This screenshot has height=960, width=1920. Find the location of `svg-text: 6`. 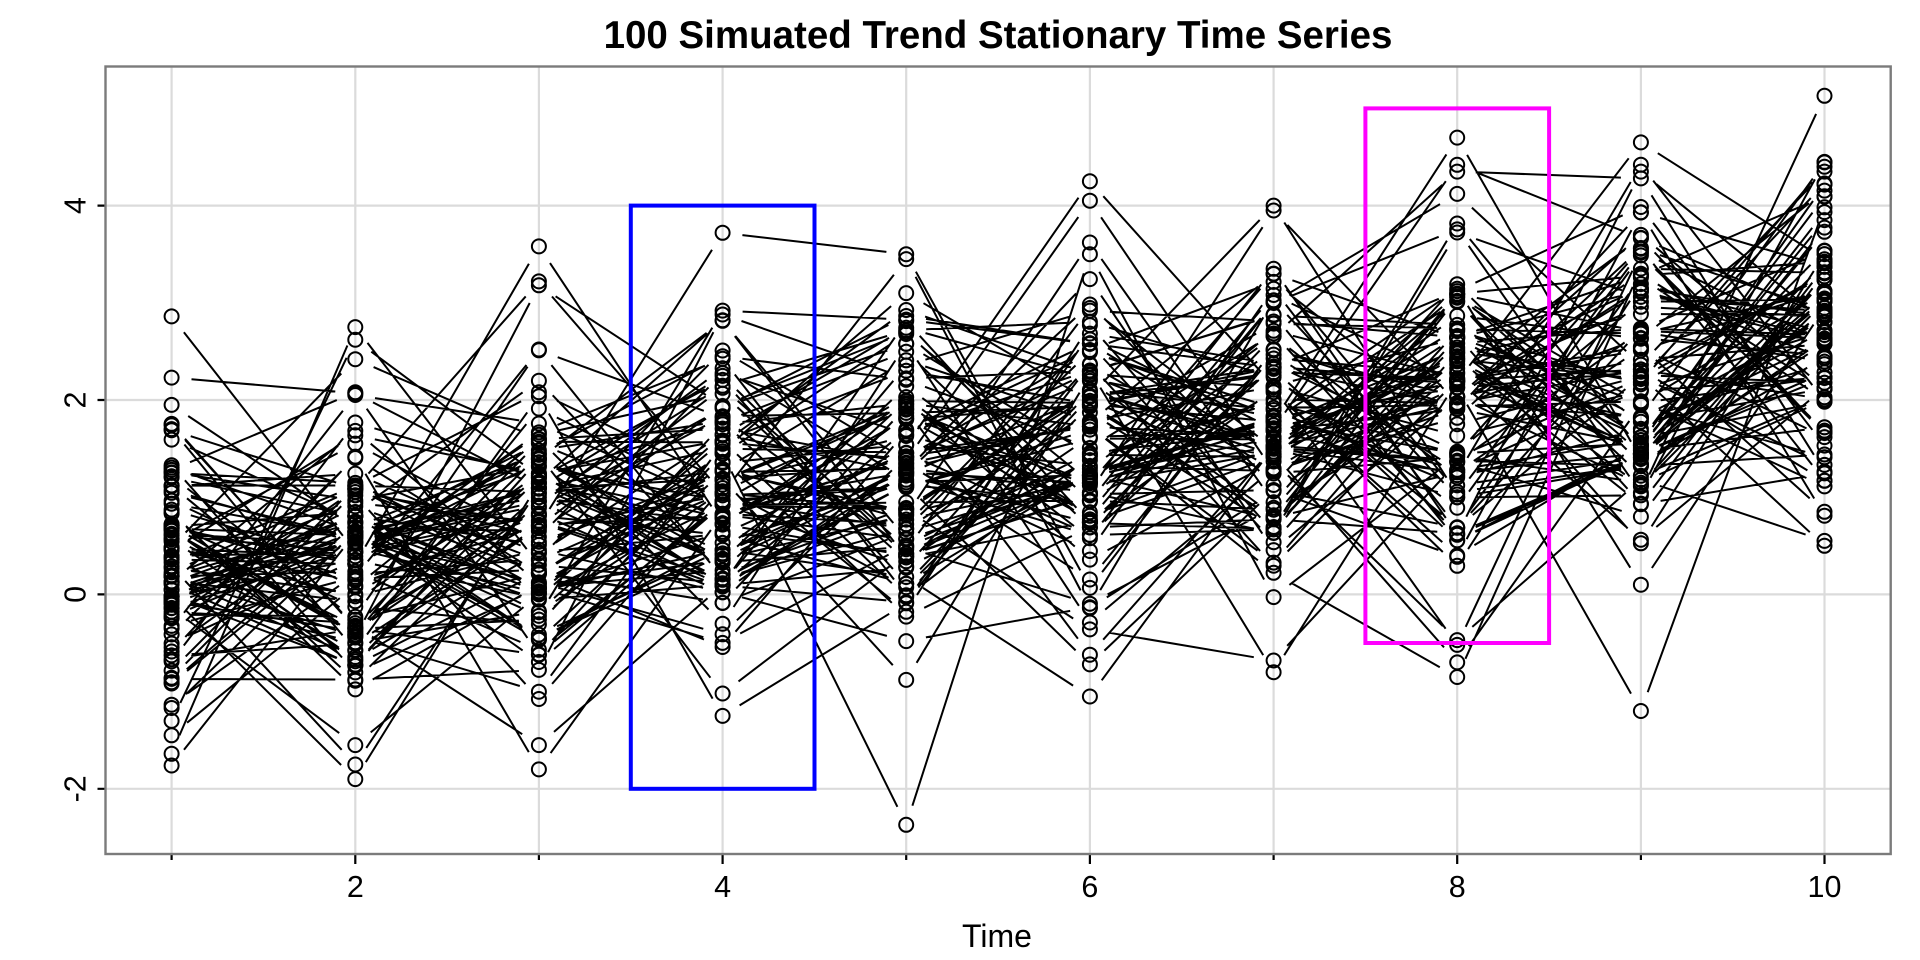

svg-text: 6 is located at coordinates (1089, 887).